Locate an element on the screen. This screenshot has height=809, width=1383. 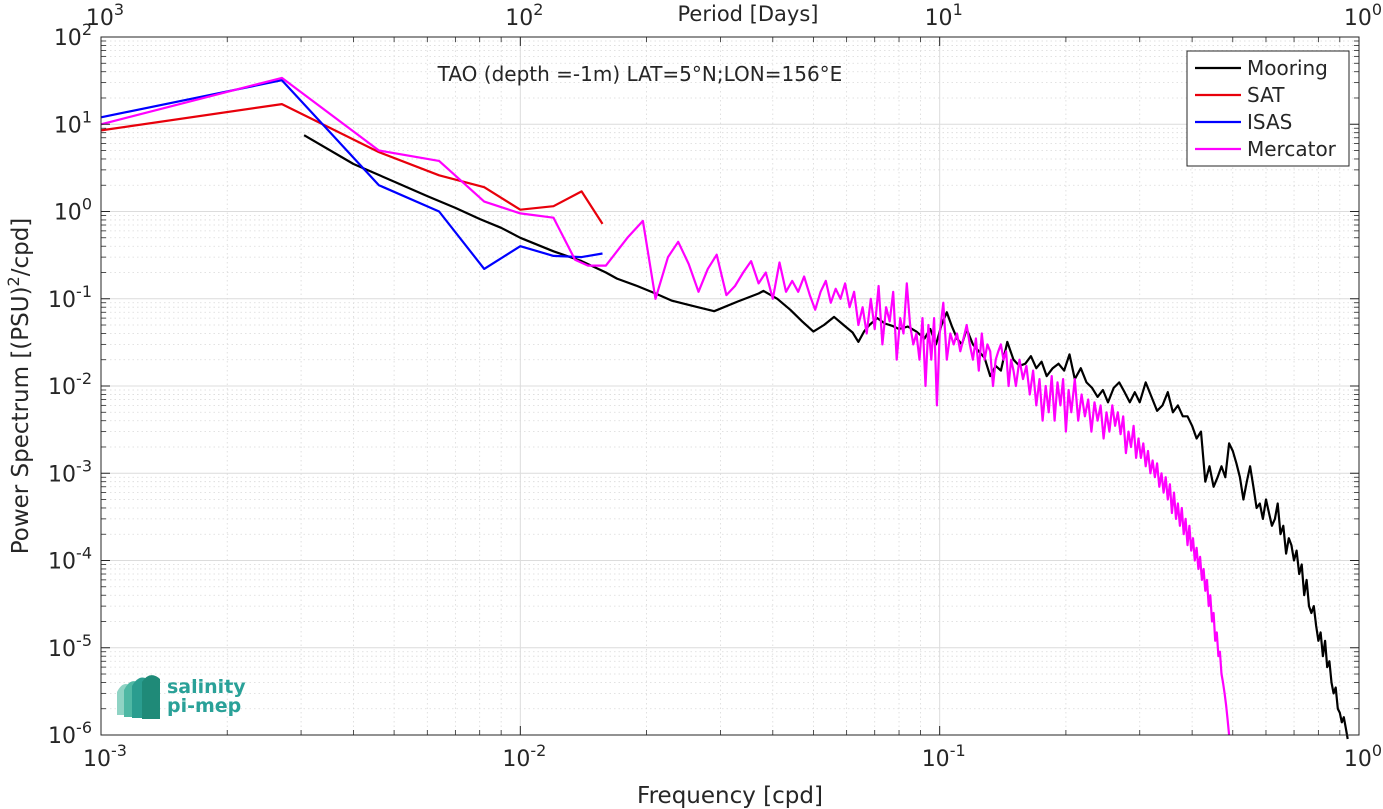
legend-label-mooring: Mooring is located at coordinates (1287, 68).